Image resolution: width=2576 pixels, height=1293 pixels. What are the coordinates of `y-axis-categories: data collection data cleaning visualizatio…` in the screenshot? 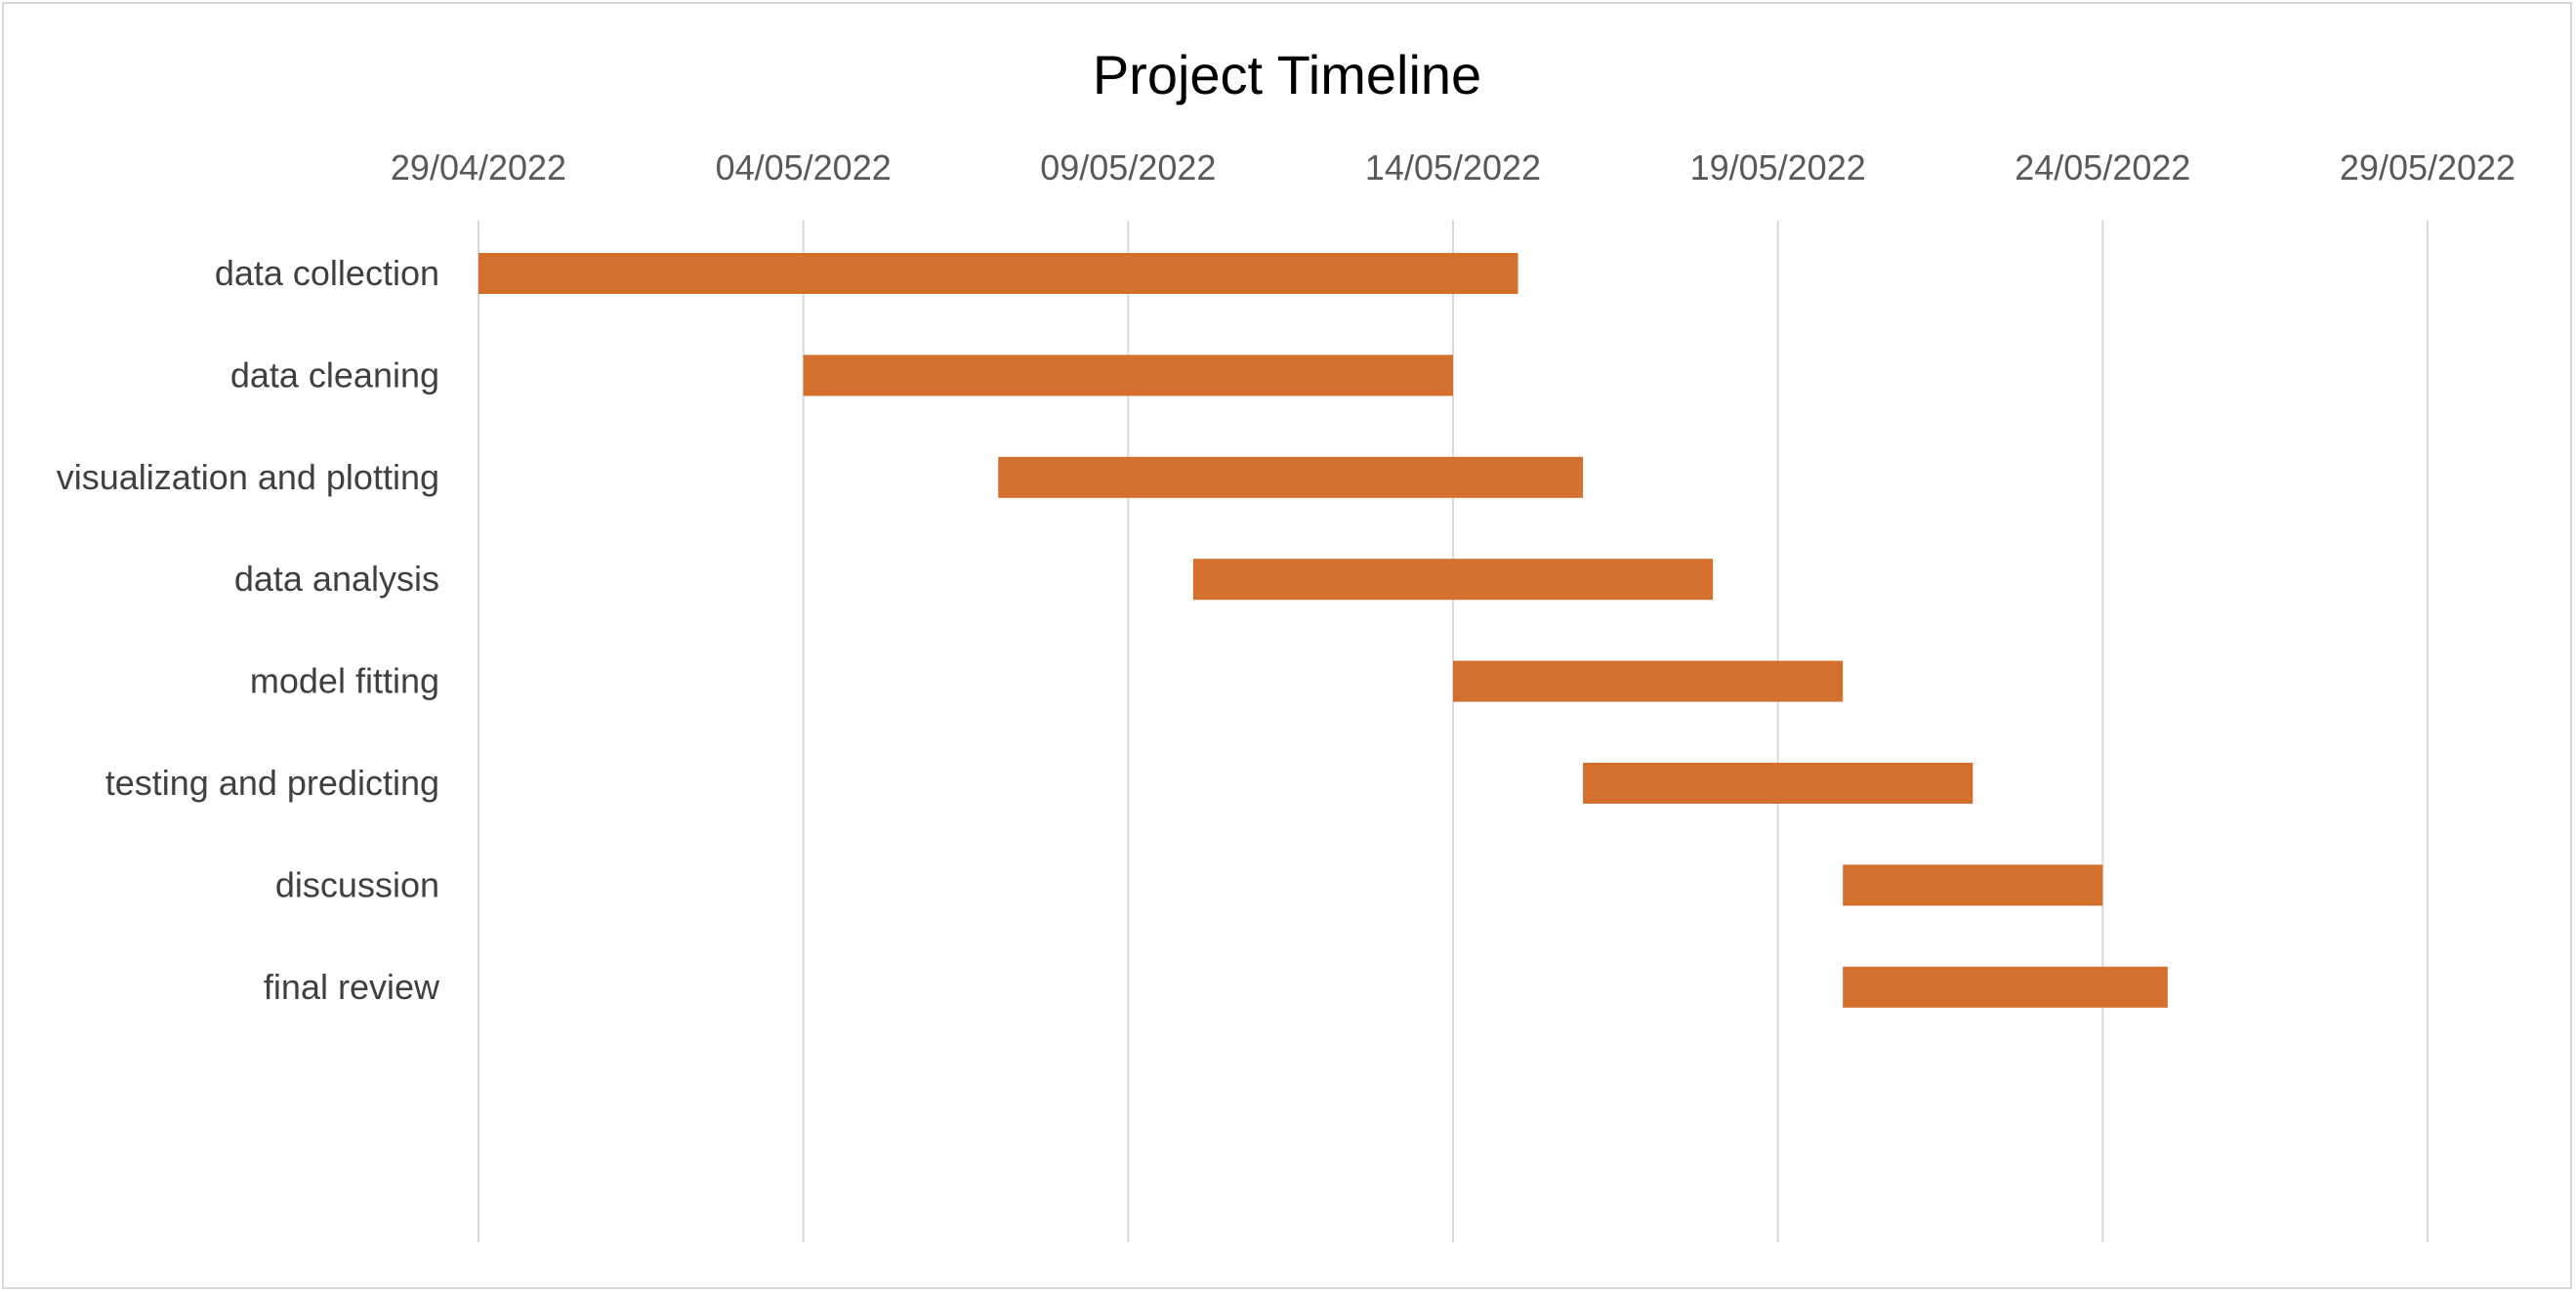 It's located at (249, 630).